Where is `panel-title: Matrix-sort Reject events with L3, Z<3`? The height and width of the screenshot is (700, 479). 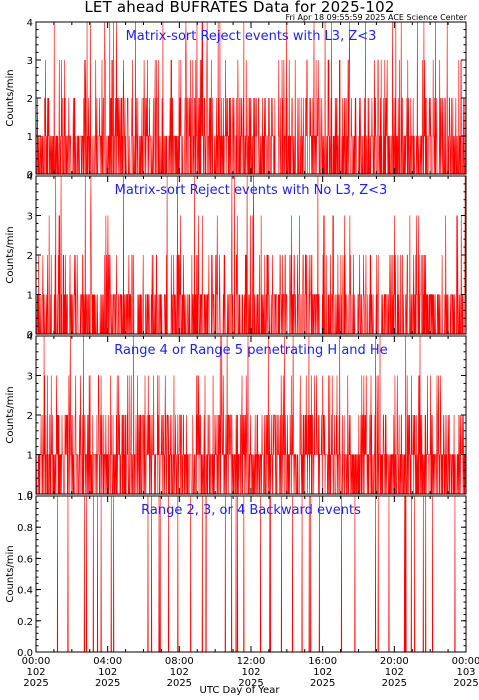
panel-title: Matrix-sort Reject events with L3, Z<3 is located at coordinates (251, 36).